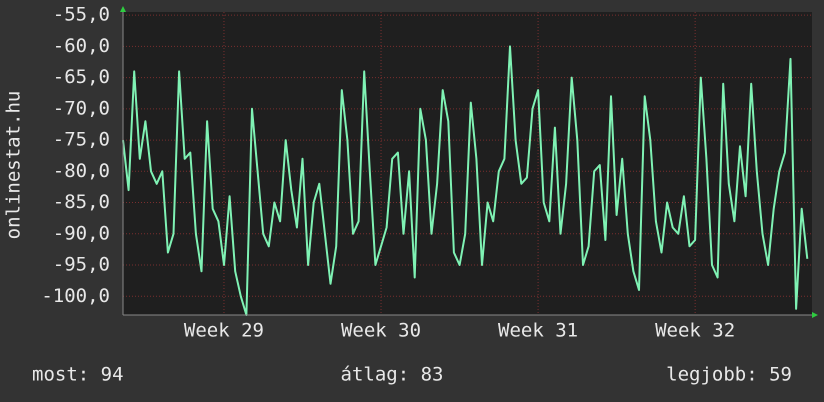  What do you see at coordinates (78, 375) in the screenshot?
I see `footer-current: most: 94` at bounding box center [78, 375].